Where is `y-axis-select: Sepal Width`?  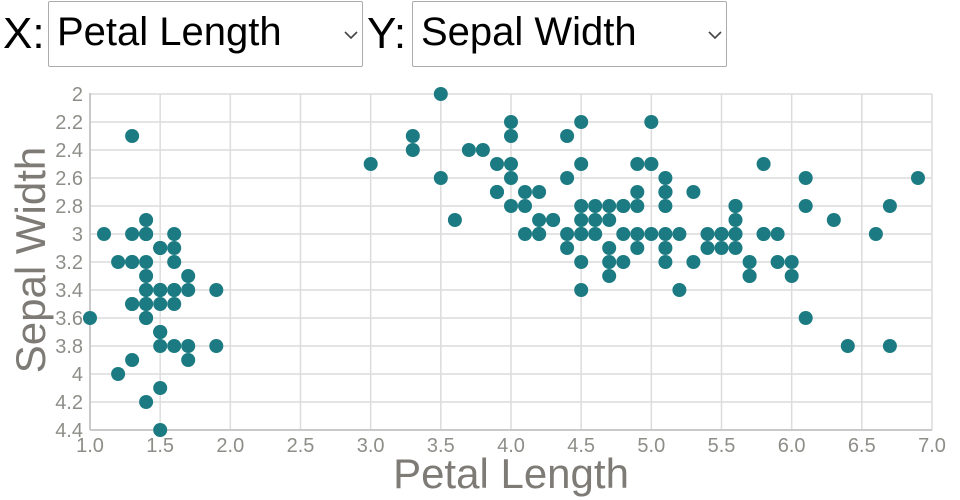
y-axis-select: Sepal Width is located at coordinates (569, 34).